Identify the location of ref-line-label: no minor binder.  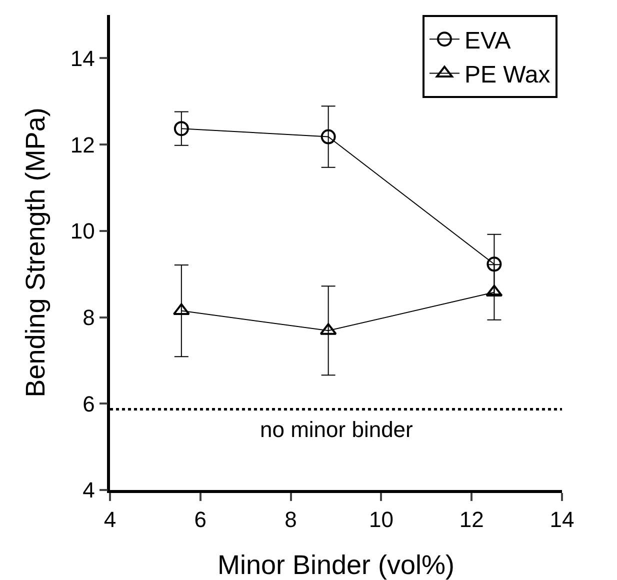
(336, 429).